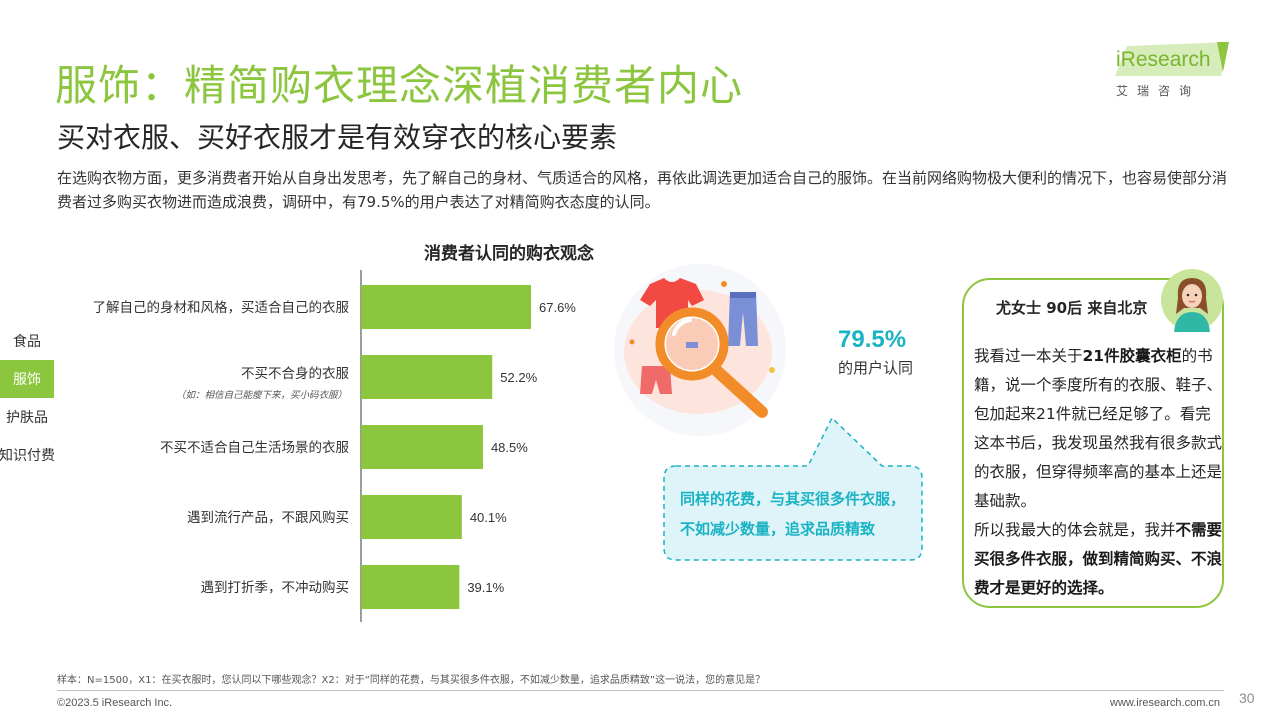 The image size is (1280, 720). I want to click on logo-brand-text: iResearch, so click(1163, 59).